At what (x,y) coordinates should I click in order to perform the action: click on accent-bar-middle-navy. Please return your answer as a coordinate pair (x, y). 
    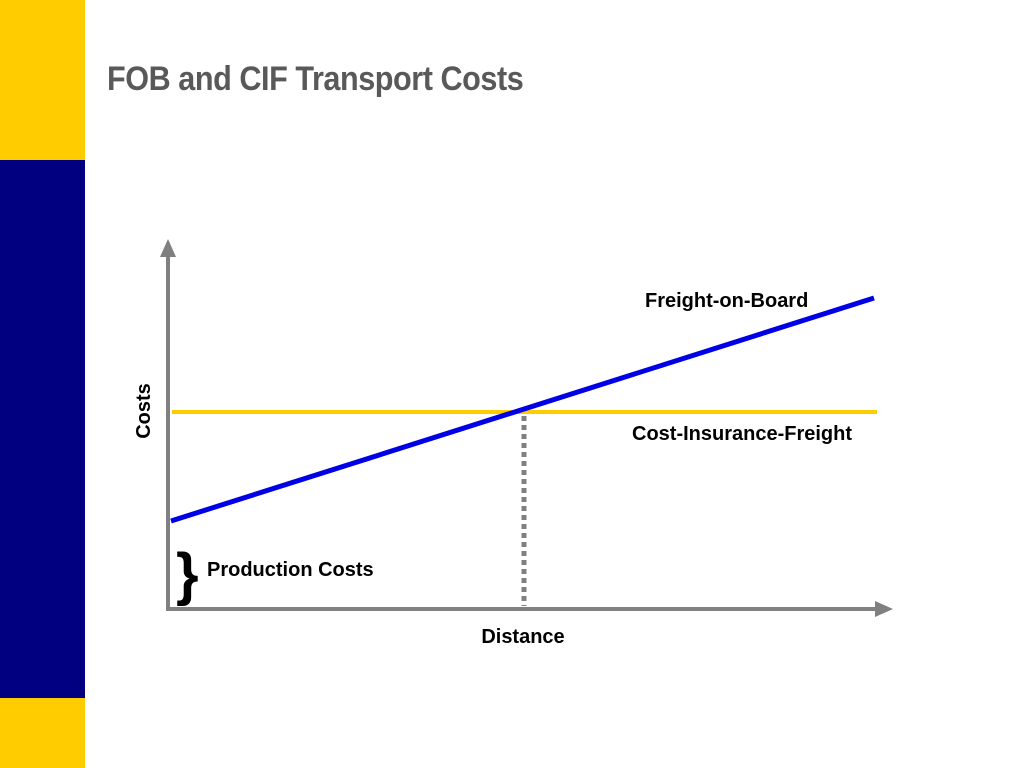
    Looking at the image, I should click on (42, 429).